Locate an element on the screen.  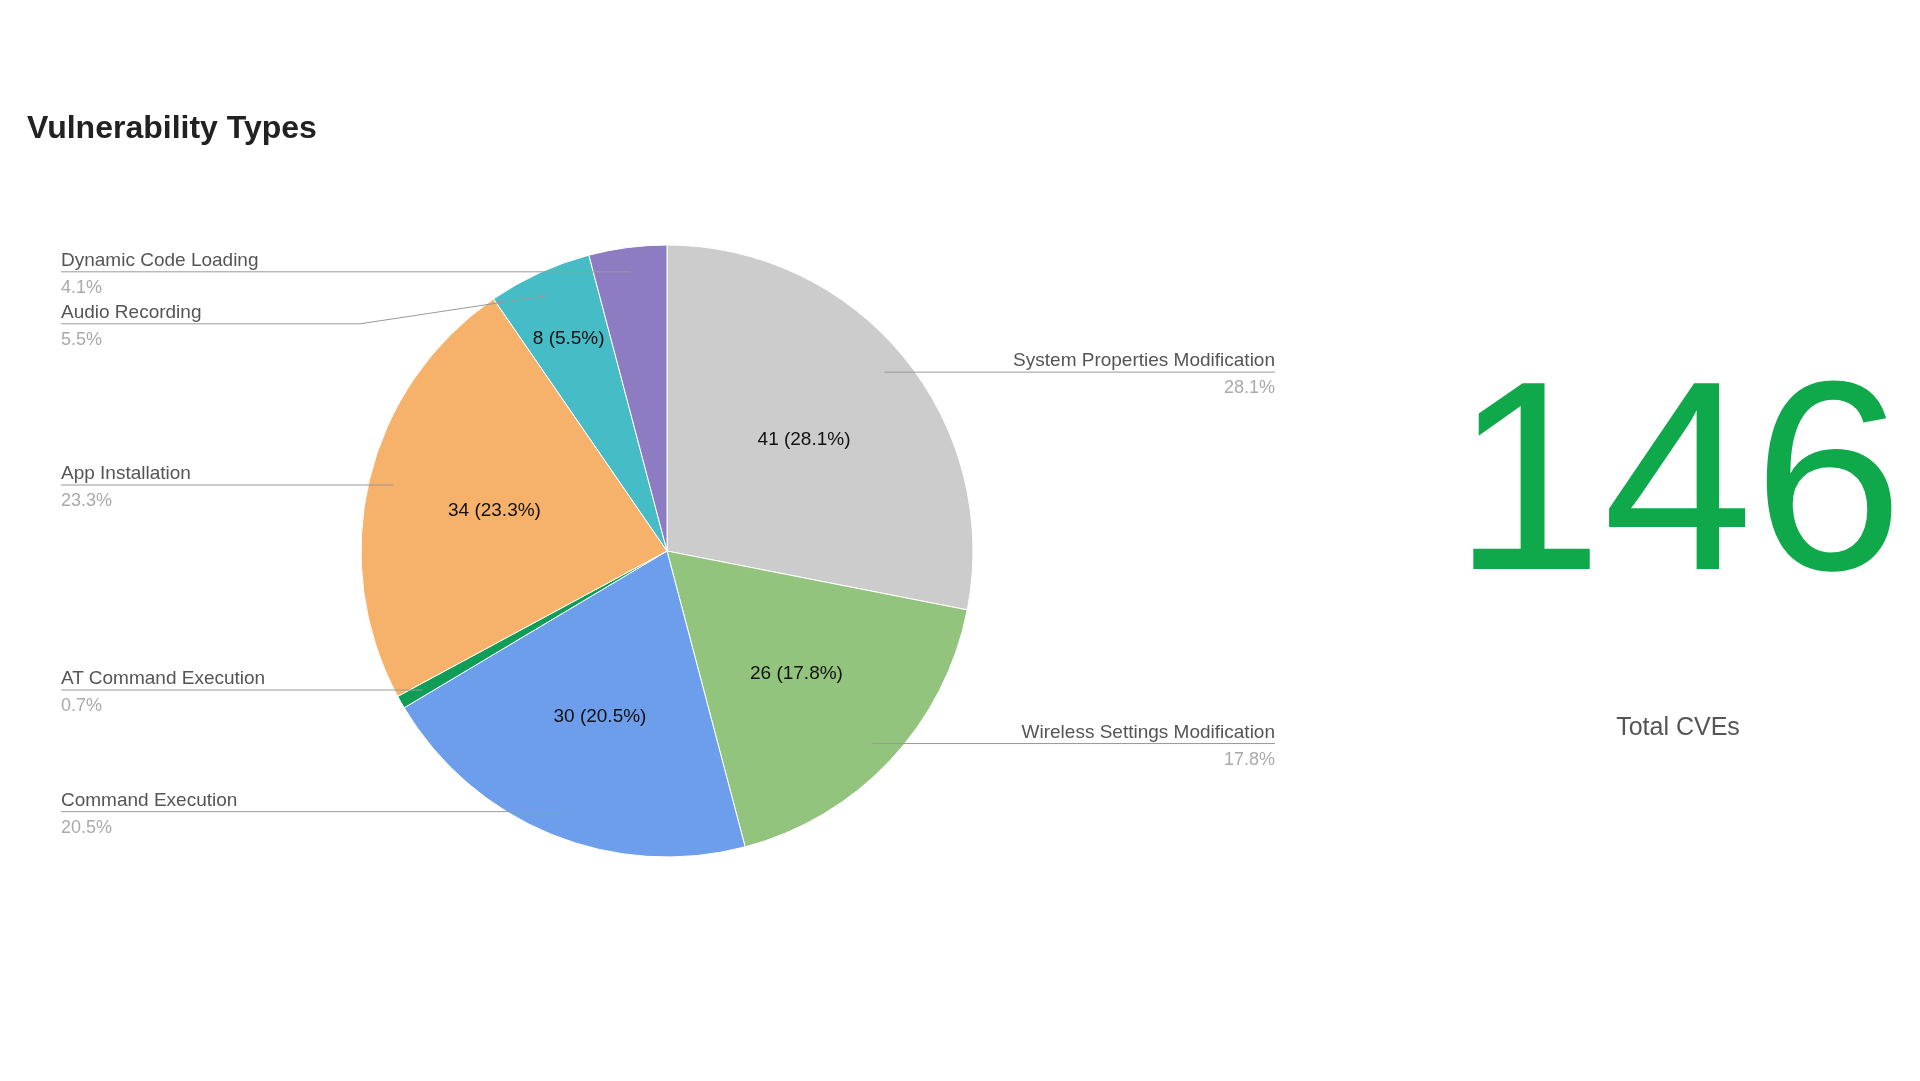
data-label: 146 is located at coordinates (1678, 475).